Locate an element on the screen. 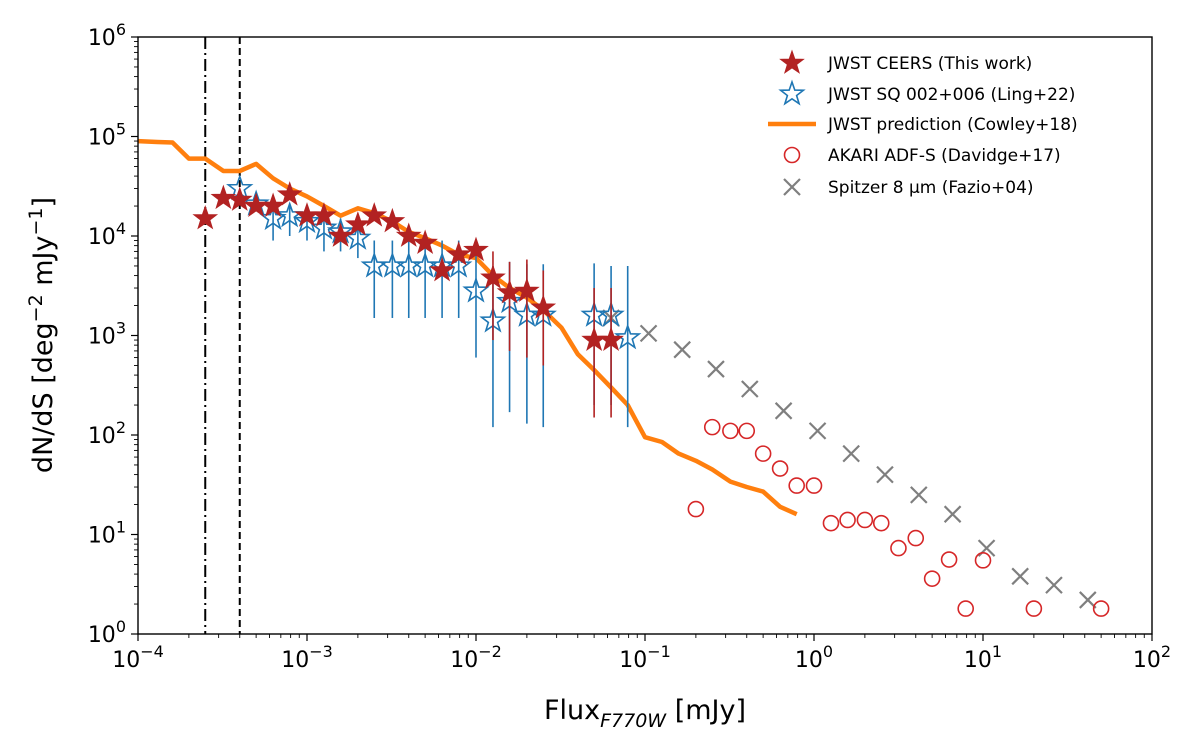  y-tick-label: 10² is located at coordinates (107, 433).